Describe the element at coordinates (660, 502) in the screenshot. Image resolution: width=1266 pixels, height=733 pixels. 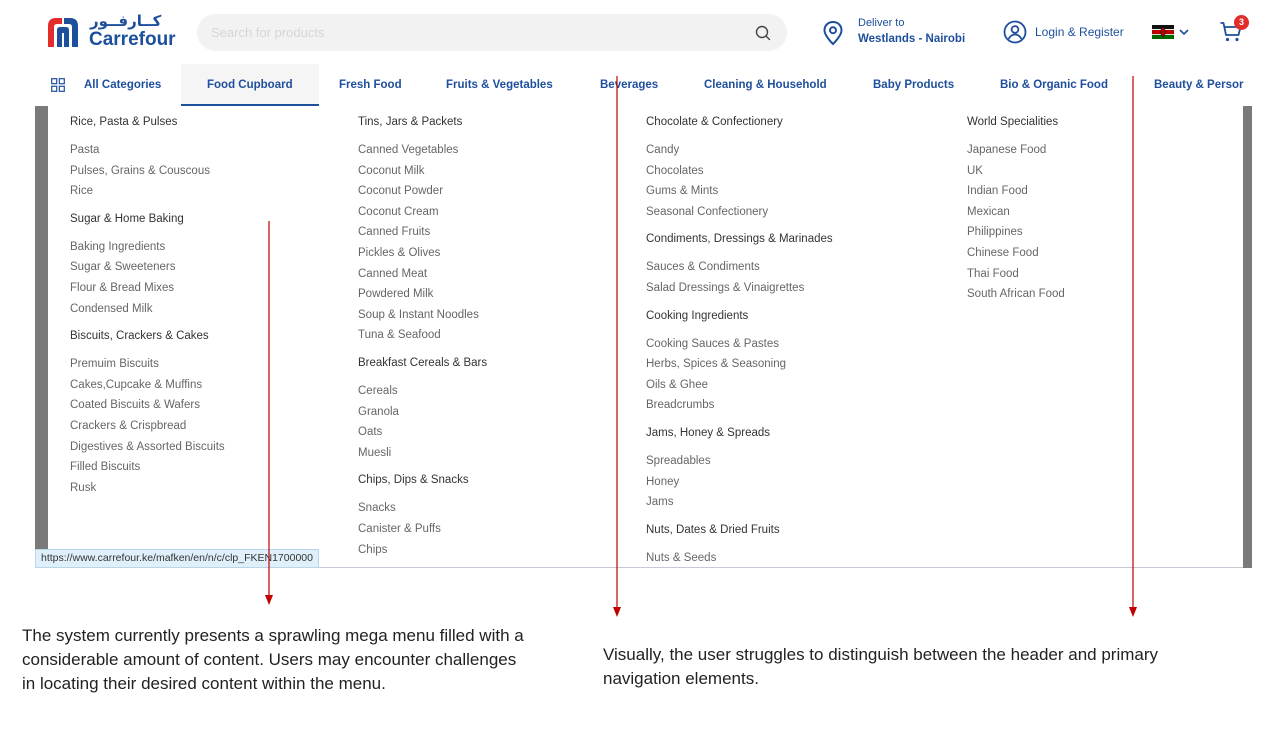
I see `mega-menu-link: Jams` at that location.